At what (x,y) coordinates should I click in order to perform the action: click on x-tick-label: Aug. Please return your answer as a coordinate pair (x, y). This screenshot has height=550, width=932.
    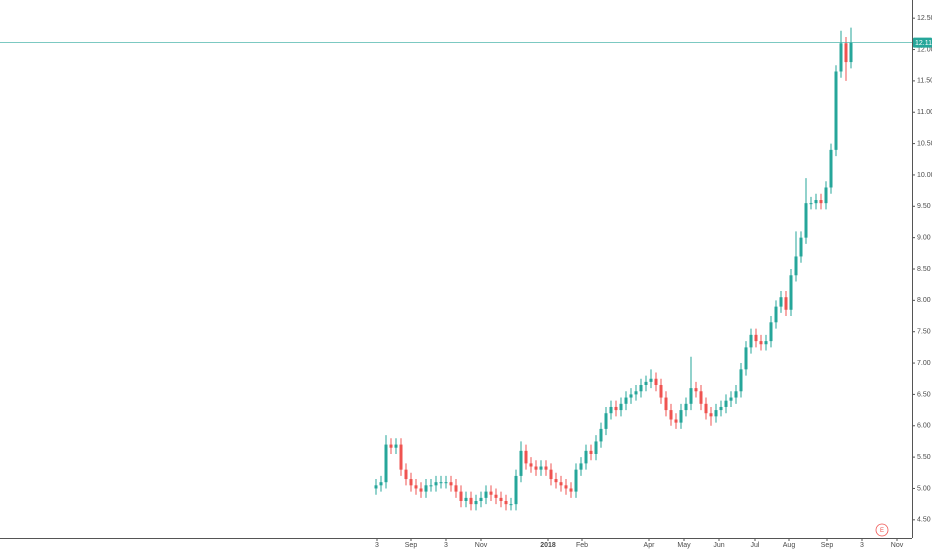
    Looking at the image, I should click on (789, 545).